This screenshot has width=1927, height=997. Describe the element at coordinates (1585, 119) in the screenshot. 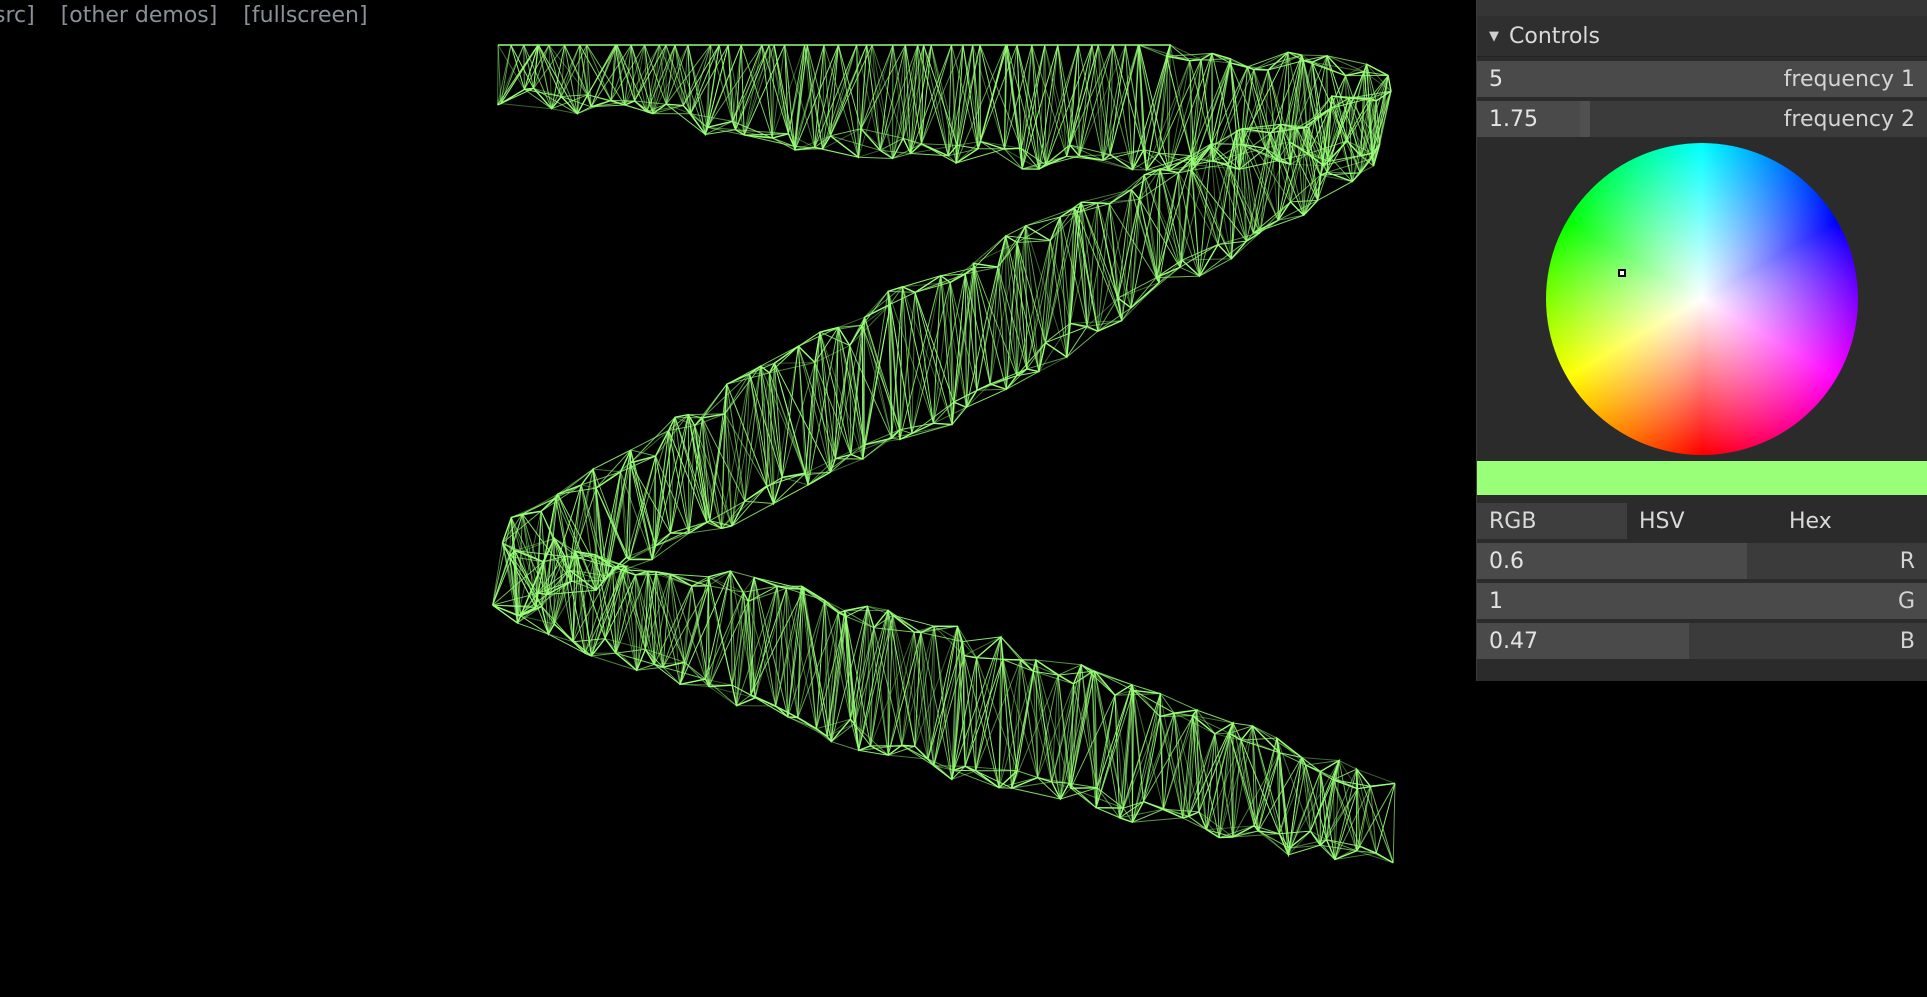

I see `frequency-2-handle` at that location.